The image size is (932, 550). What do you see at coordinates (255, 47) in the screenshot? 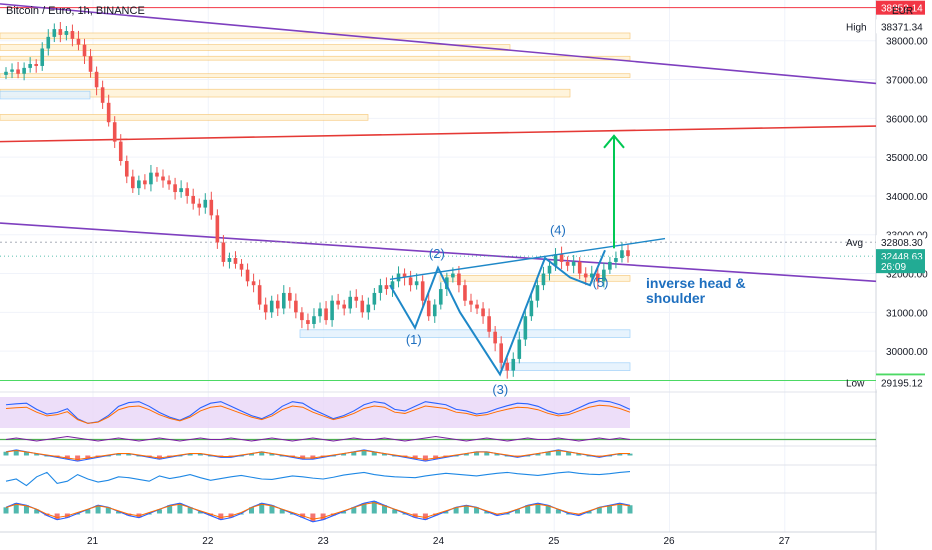
I see `zone-box` at bounding box center [255, 47].